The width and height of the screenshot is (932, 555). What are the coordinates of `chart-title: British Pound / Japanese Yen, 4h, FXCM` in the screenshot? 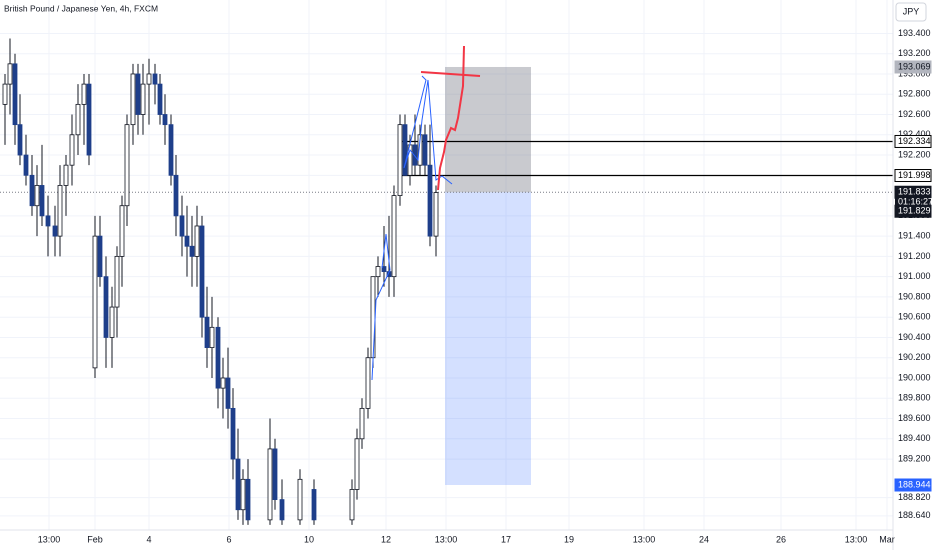 It's located at (81, 8).